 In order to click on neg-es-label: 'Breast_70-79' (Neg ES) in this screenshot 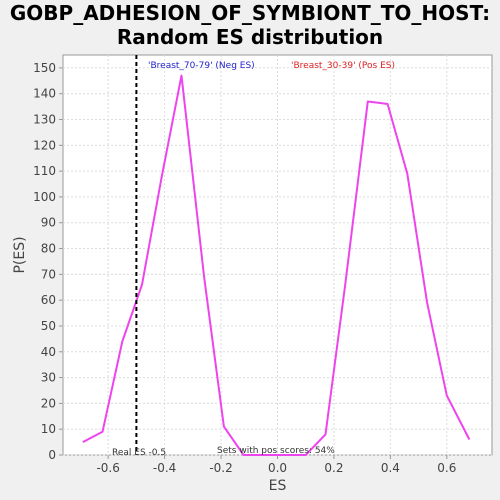, I will do `click(201, 66)`.